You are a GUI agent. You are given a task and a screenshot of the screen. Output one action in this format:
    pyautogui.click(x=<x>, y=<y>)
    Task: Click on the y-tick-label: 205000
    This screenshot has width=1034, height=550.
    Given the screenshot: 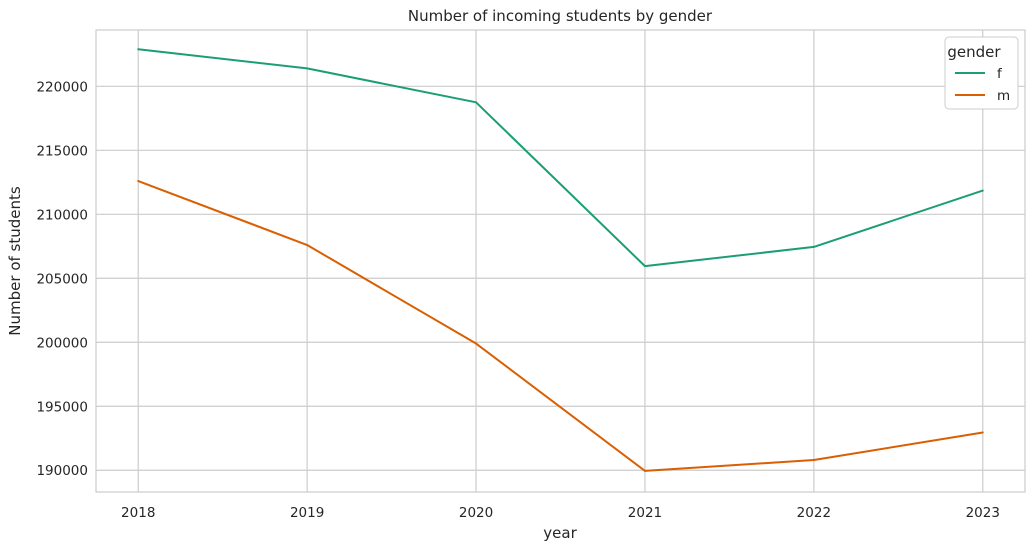 What is the action you would take?
    pyautogui.click(x=62, y=279)
    